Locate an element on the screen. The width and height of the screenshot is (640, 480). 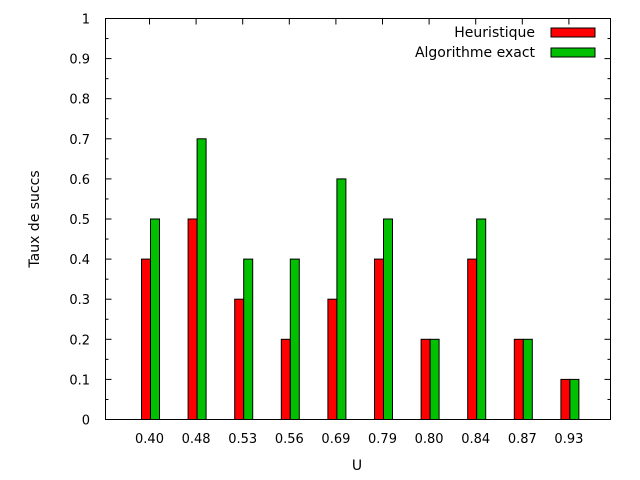
x-axis-label: U is located at coordinates (357, 466).